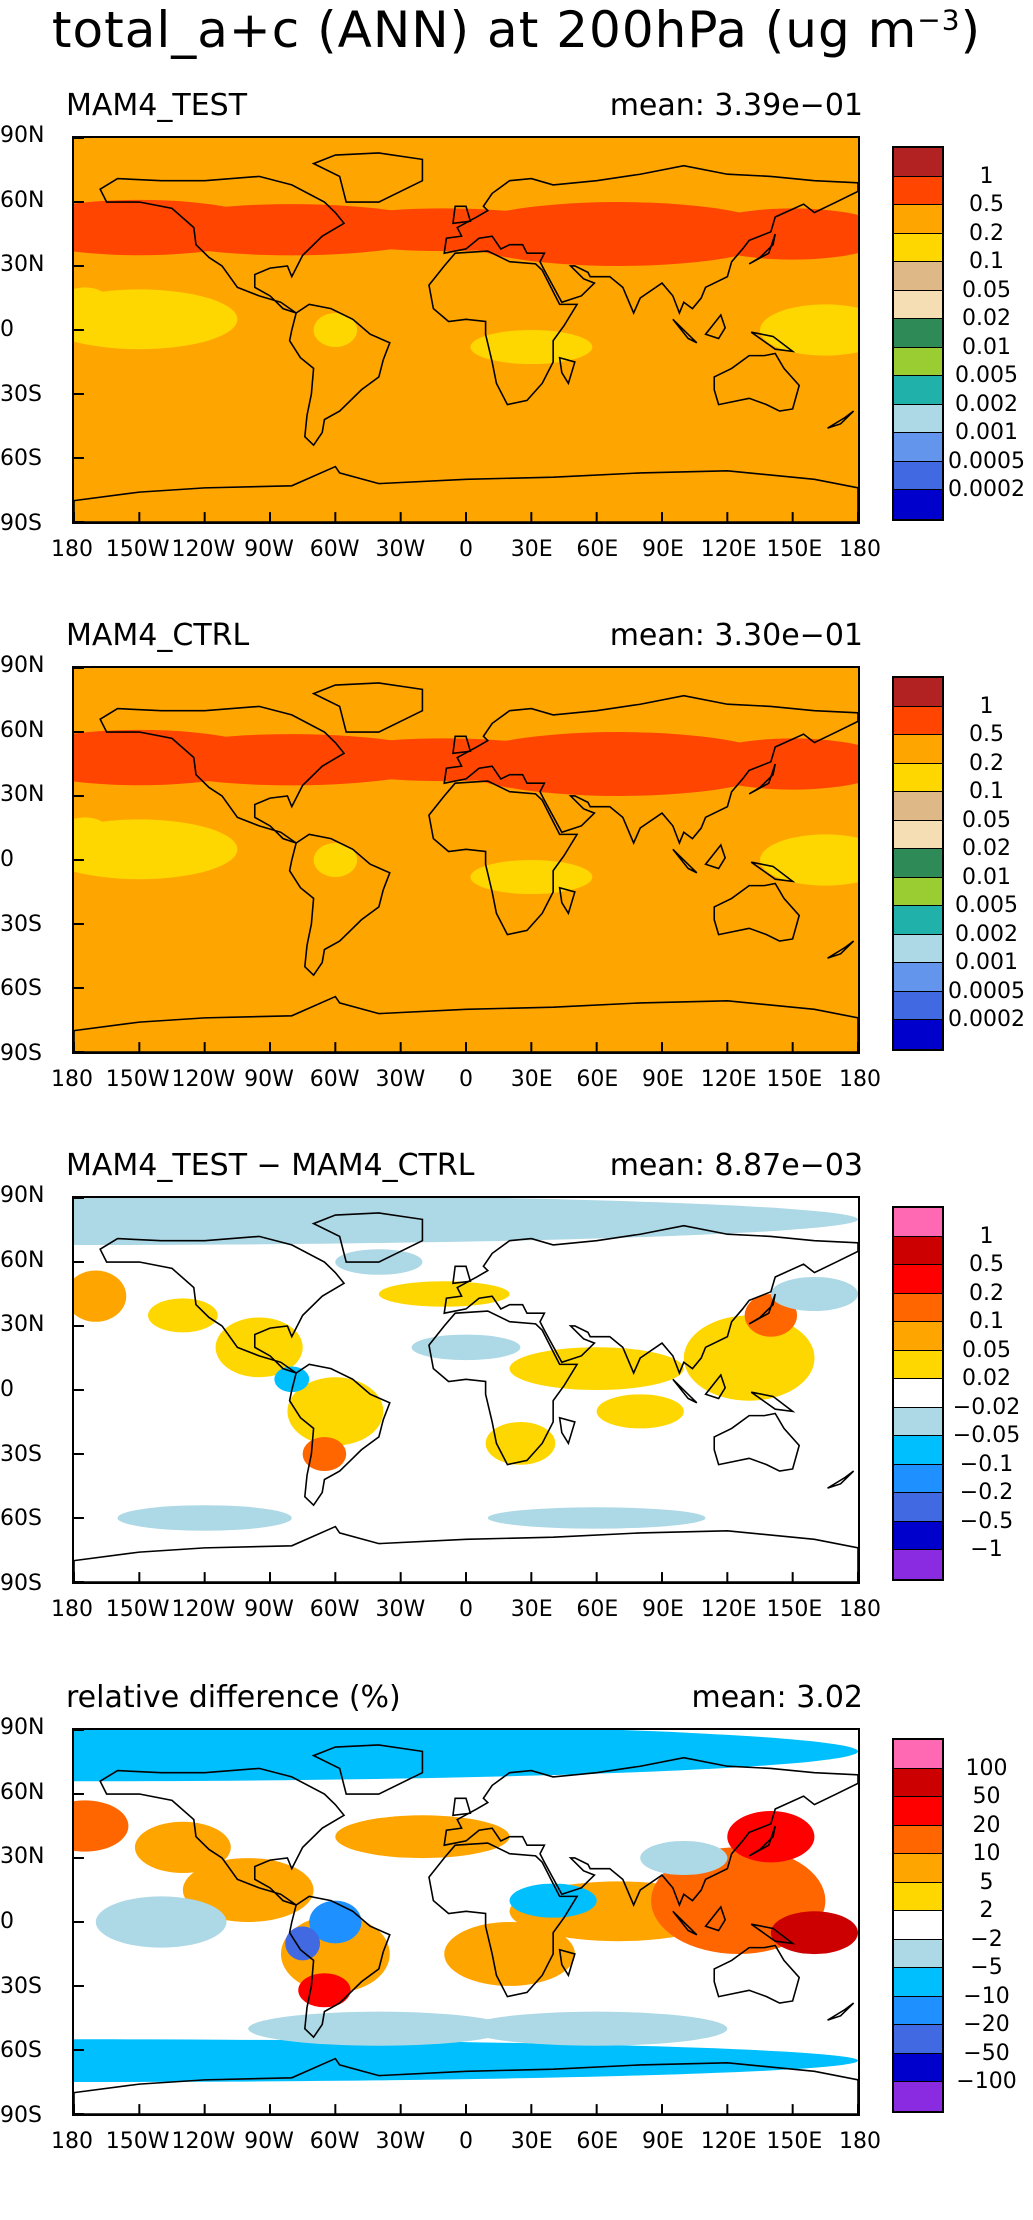 The image size is (1033, 2220). Describe the element at coordinates (986, 734) in the screenshot. I see `colorbar-label: 0.5` at that location.